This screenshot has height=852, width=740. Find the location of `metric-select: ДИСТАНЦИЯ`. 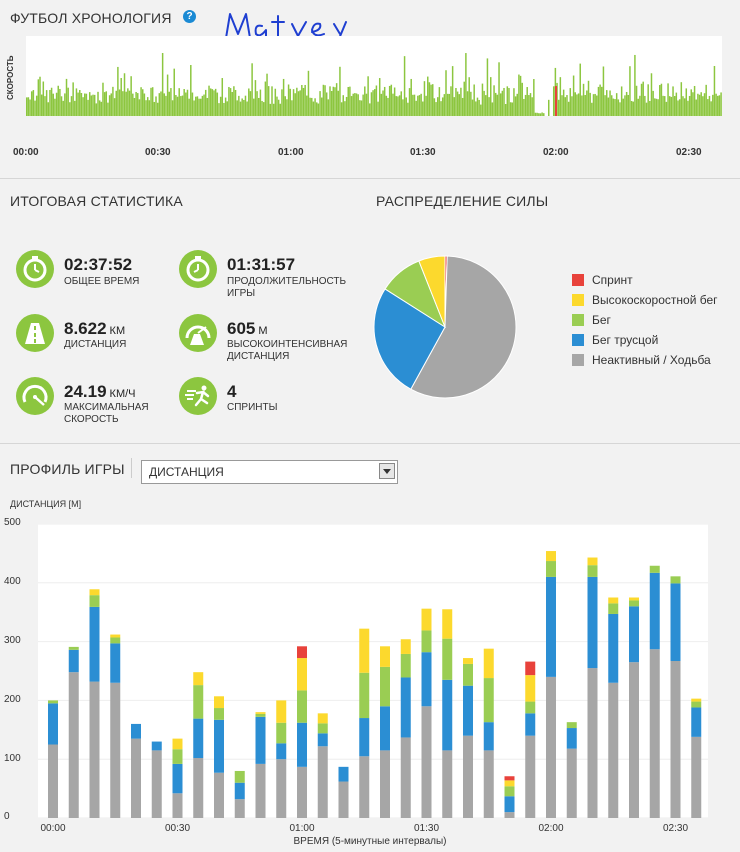

metric-select: ДИСТАНЦИЯ is located at coordinates (269, 472).